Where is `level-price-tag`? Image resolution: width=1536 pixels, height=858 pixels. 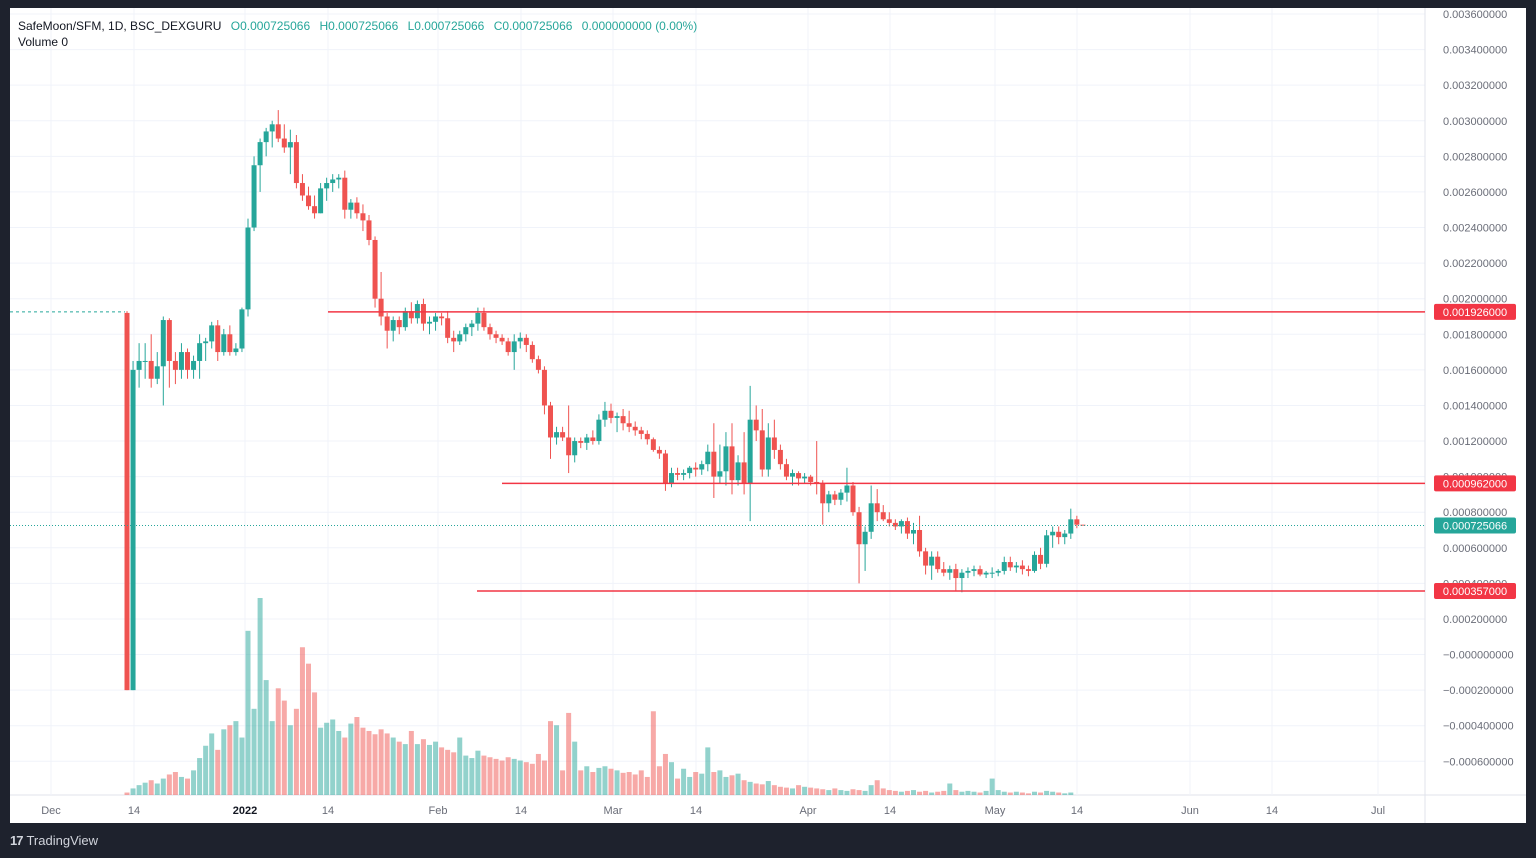
level-price-tag is located at coordinates (1475, 483).